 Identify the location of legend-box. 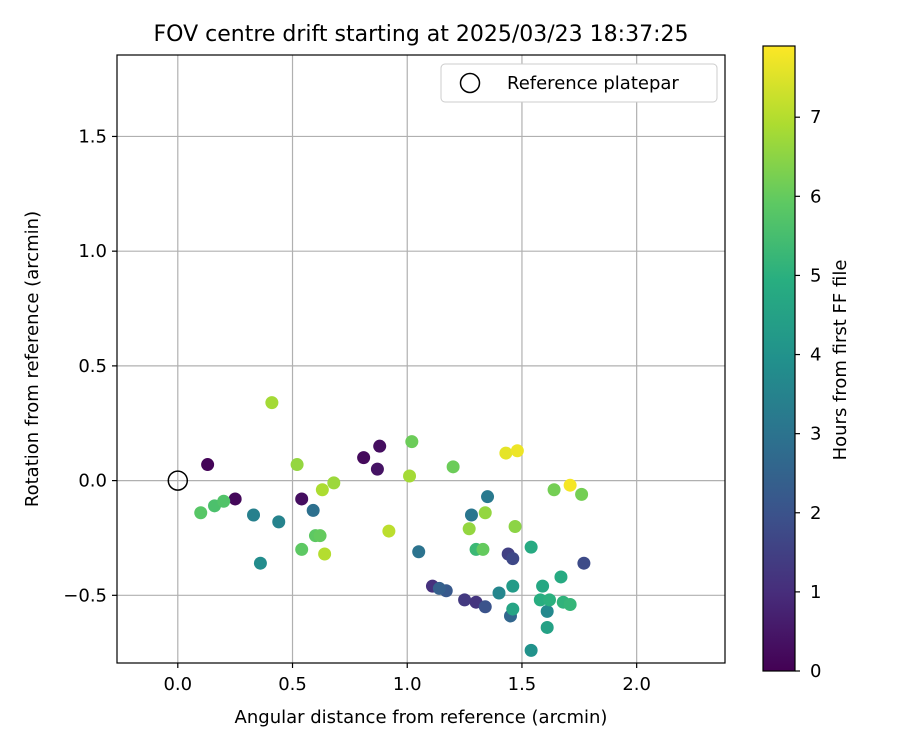
(579, 83).